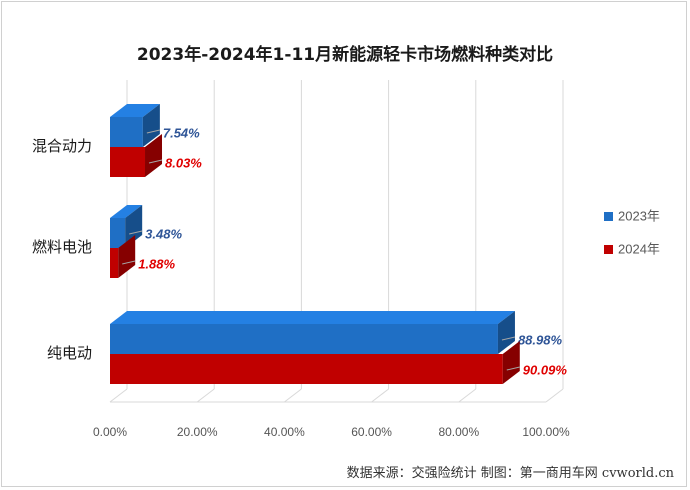 This screenshot has height=490, width=690. What do you see at coordinates (183, 162) in the screenshot?
I see `data-label: 8.03%` at bounding box center [183, 162].